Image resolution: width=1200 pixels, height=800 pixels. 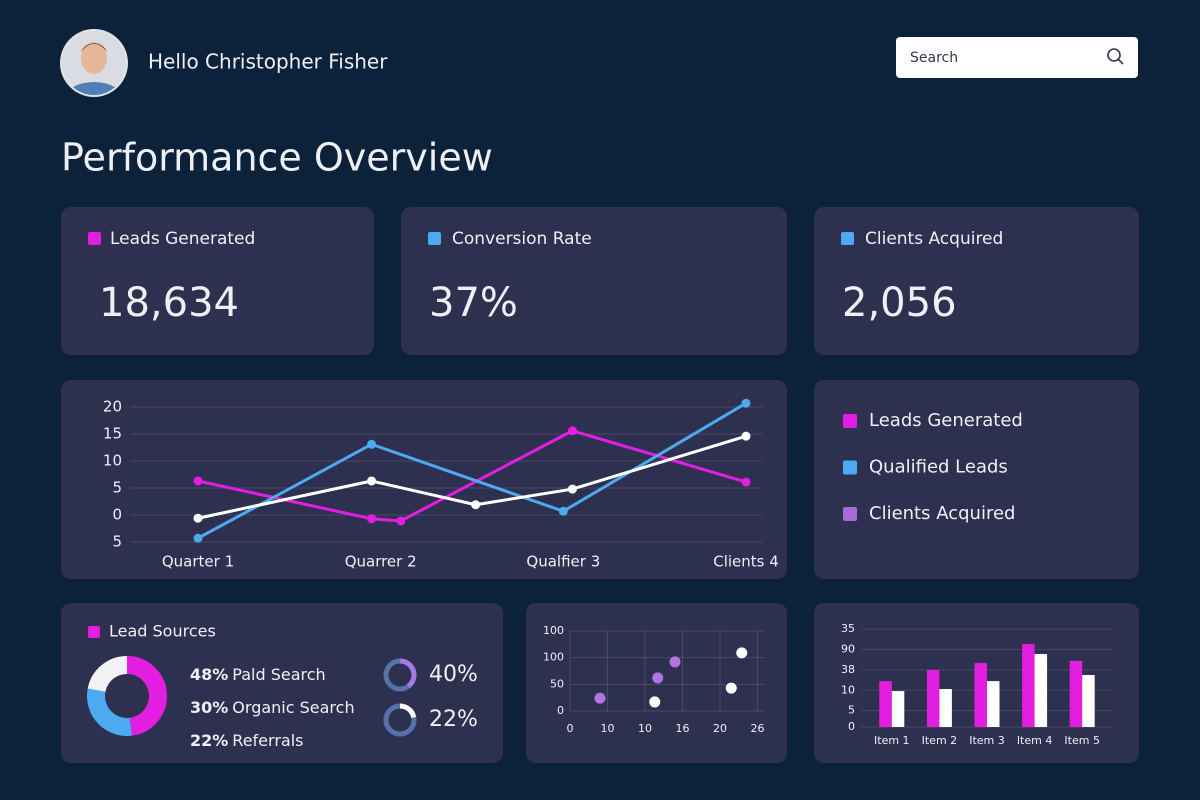 What do you see at coordinates (1017, 57) in the screenshot?
I see `search-box` at bounding box center [1017, 57].